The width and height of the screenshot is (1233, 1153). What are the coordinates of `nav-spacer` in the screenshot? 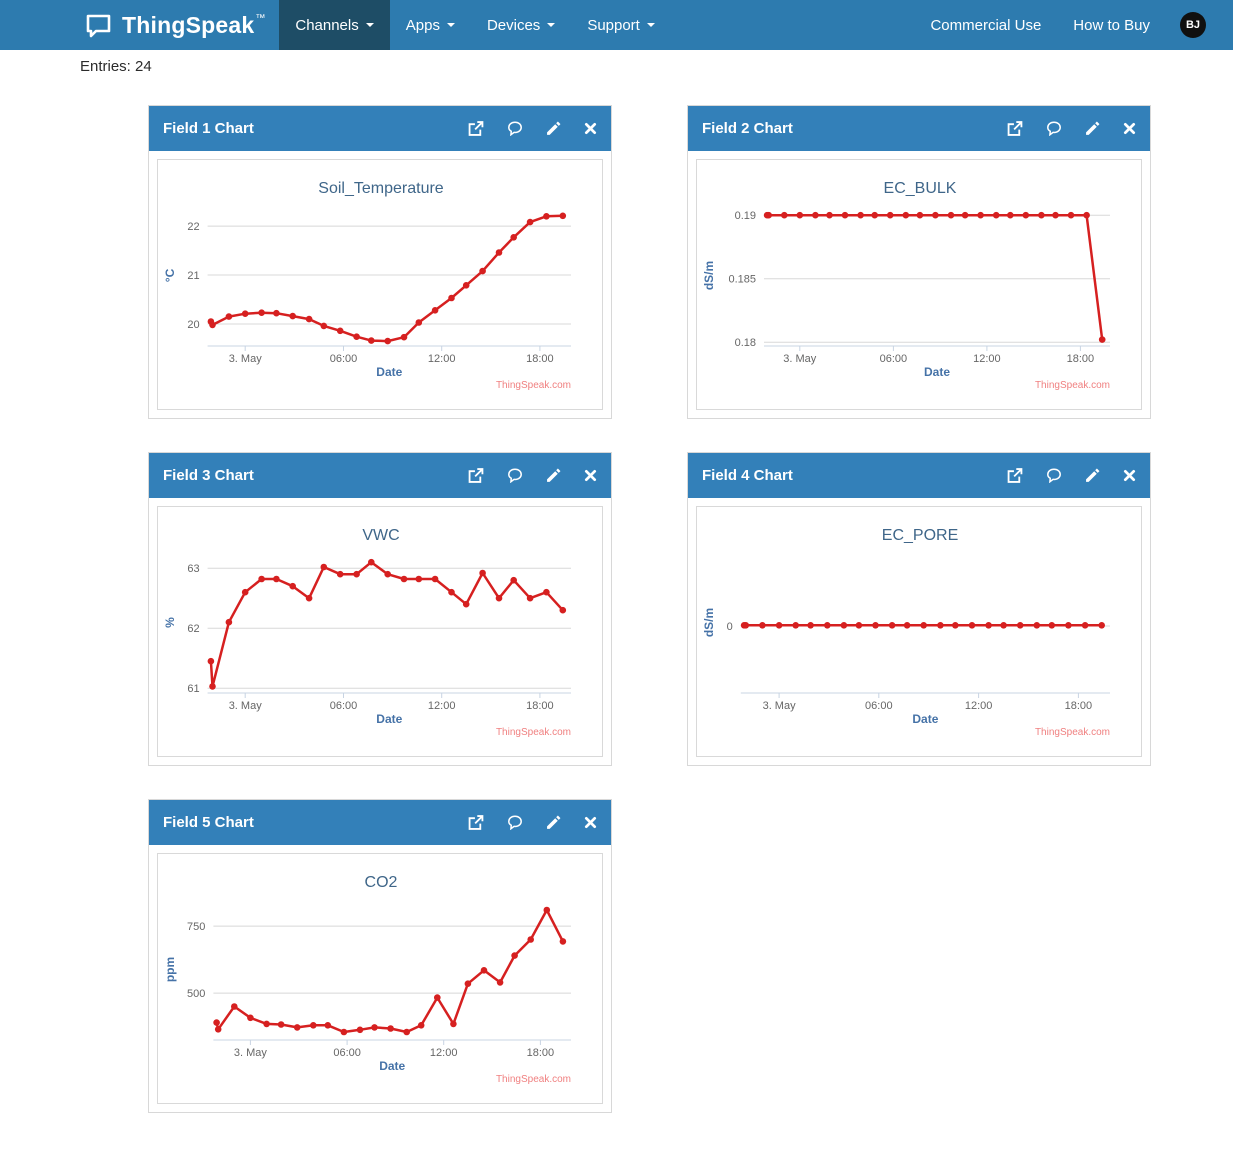 It's located at (793, 25).